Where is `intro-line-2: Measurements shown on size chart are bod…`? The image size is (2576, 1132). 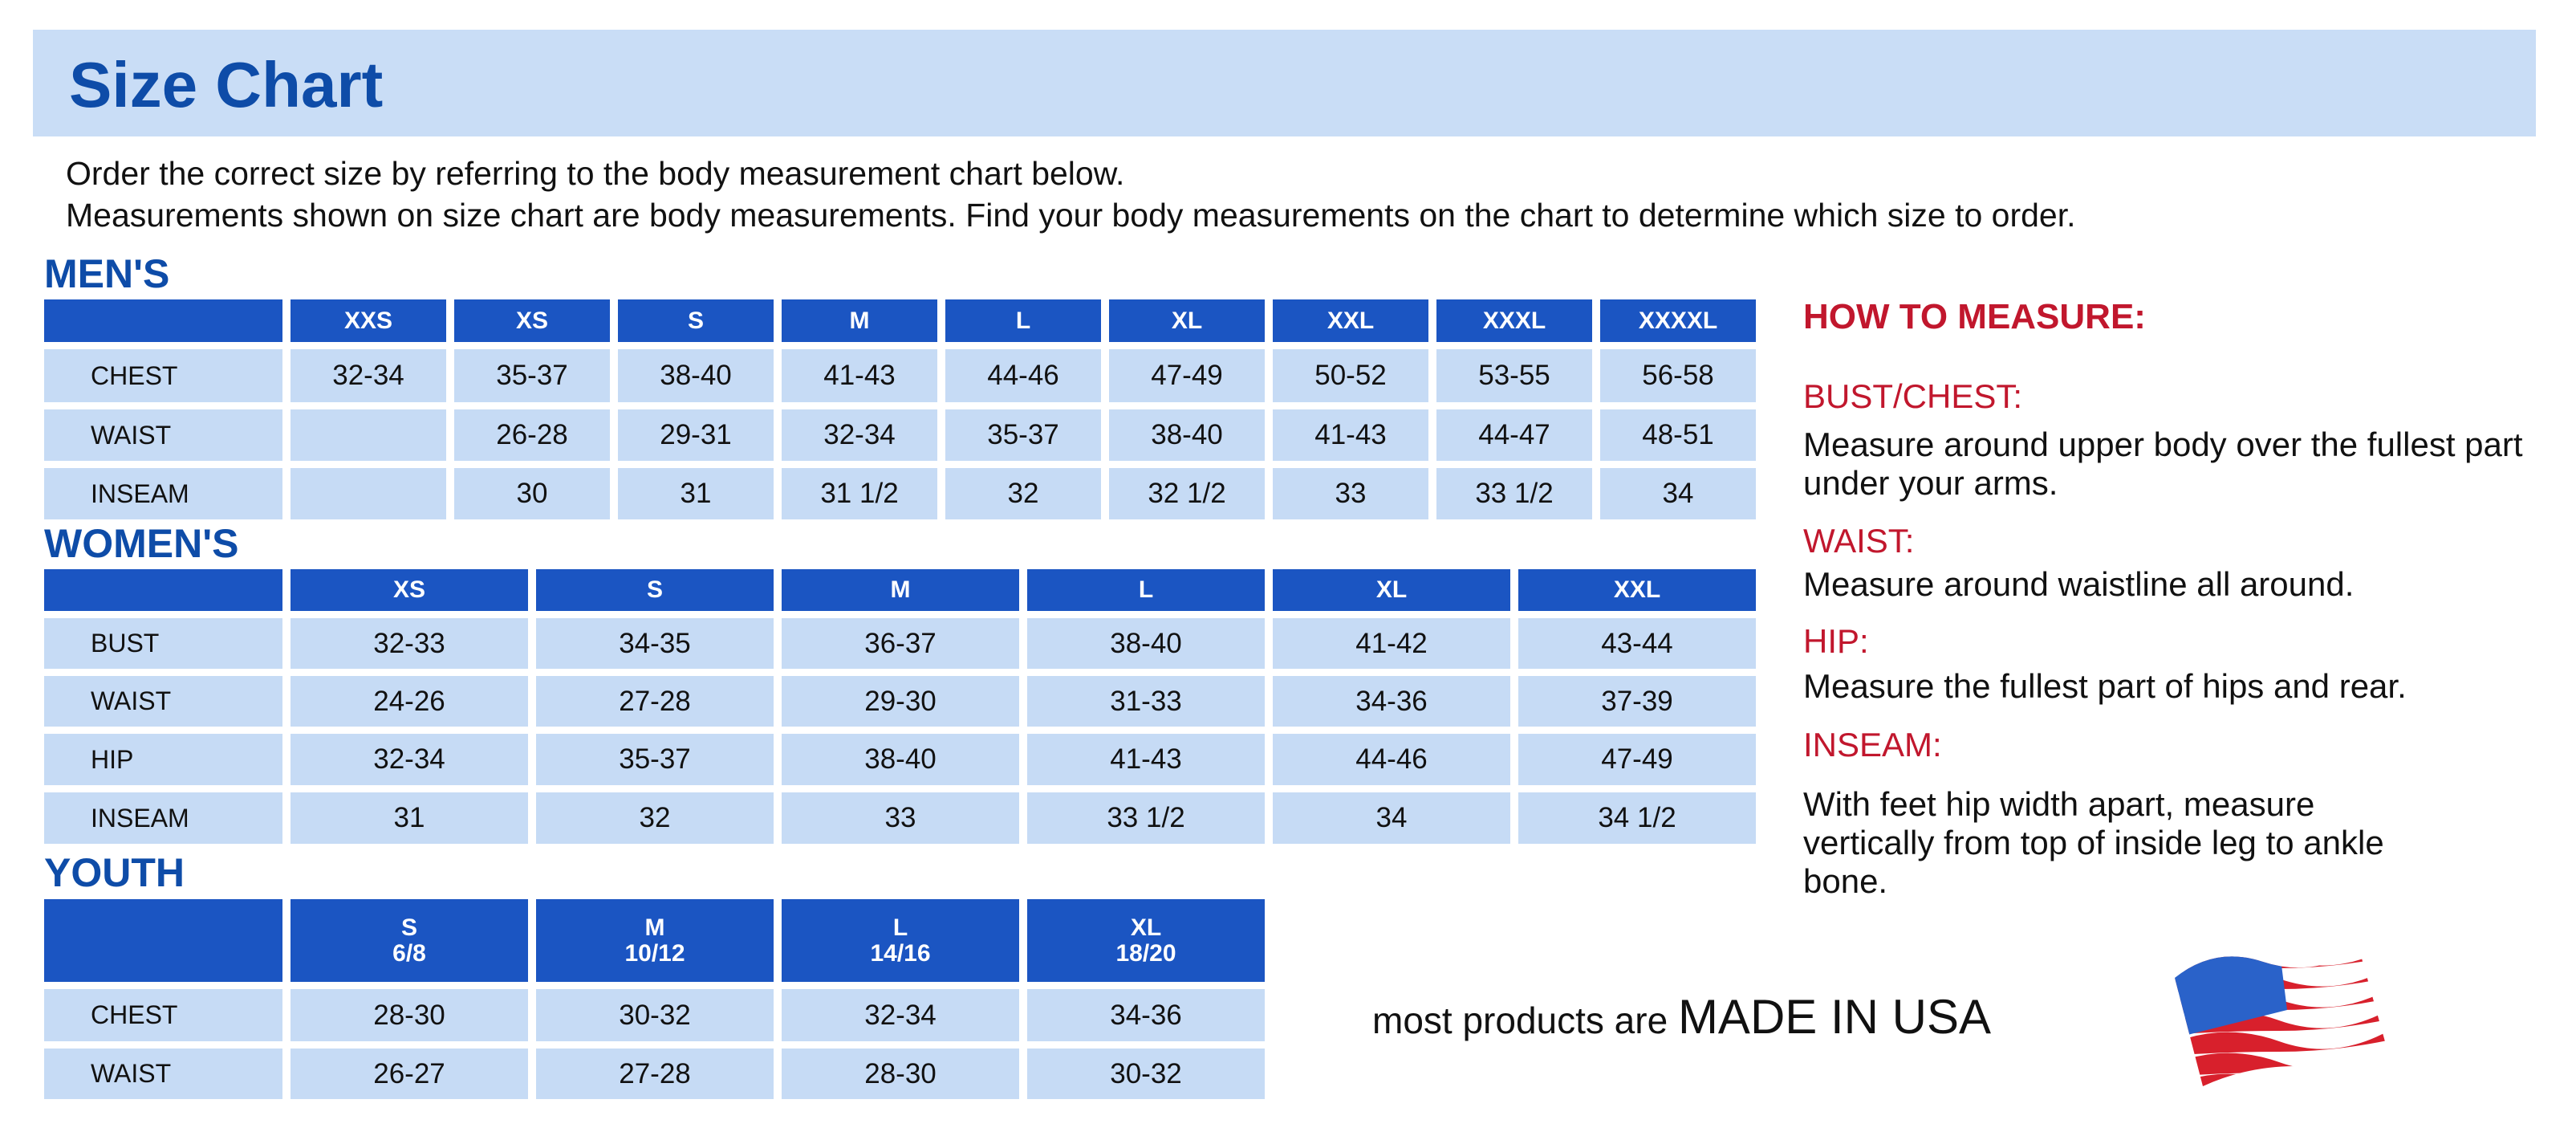
intro-line-2: Measurements shown on size chart are bod… is located at coordinates (1071, 215).